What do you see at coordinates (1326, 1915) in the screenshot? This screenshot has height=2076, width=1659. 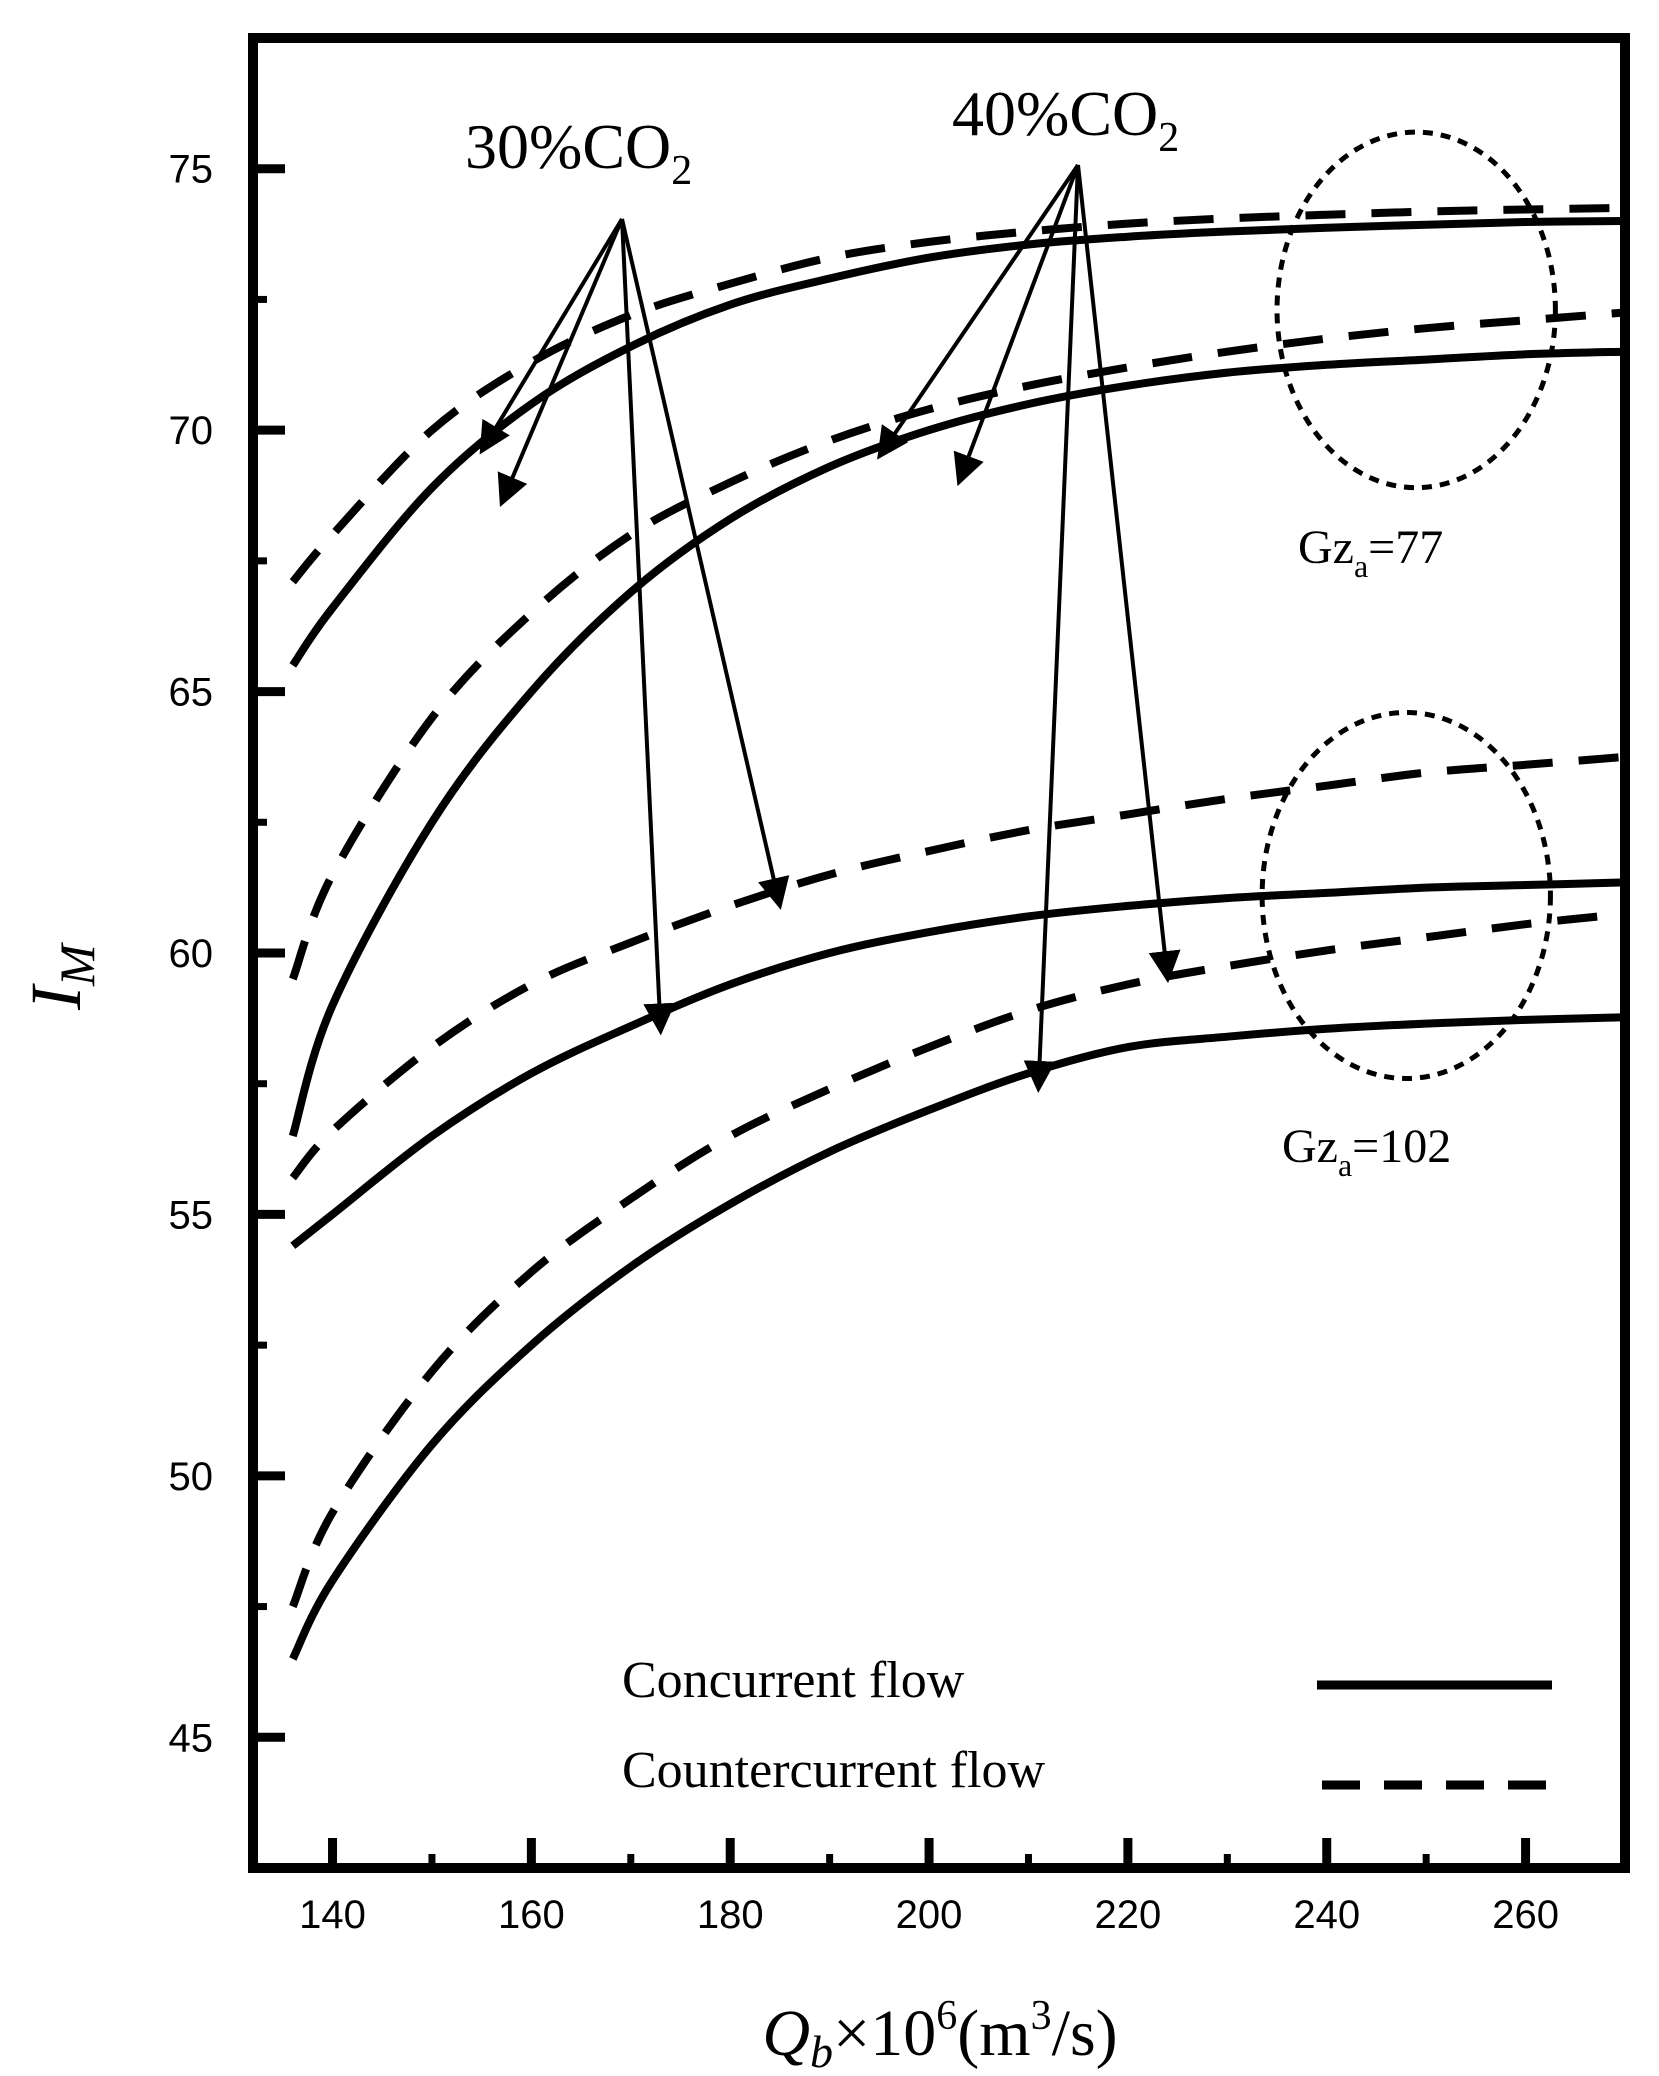 I see `x-tick-label: 240` at bounding box center [1326, 1915].